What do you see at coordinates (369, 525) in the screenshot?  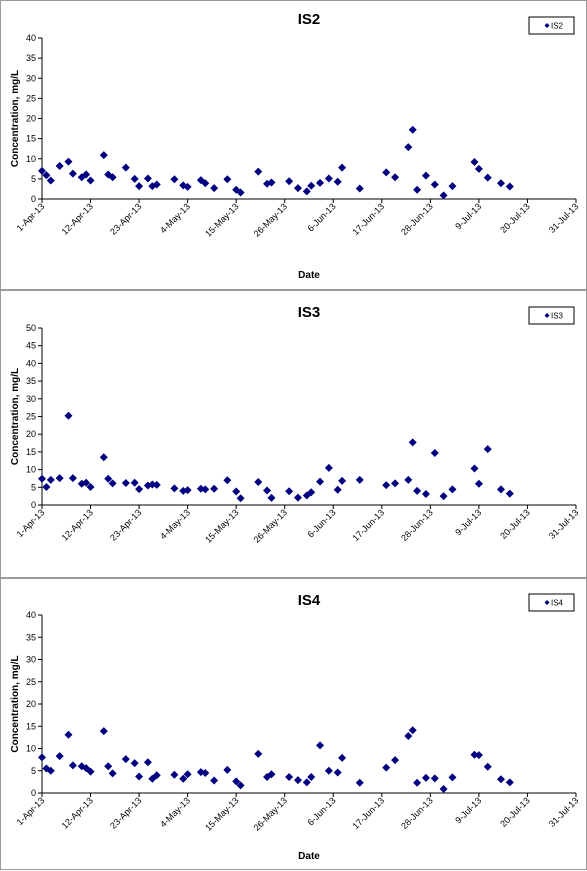 I see `x-tick-label: 17-Jun-13` at bounding box center [369, 525].